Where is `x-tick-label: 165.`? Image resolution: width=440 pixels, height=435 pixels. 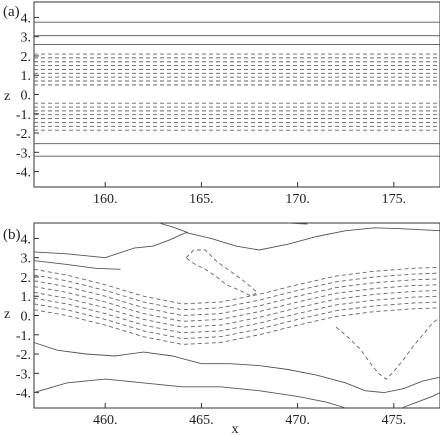
x-tick-label: 165. is located at coordinates (201, 199).